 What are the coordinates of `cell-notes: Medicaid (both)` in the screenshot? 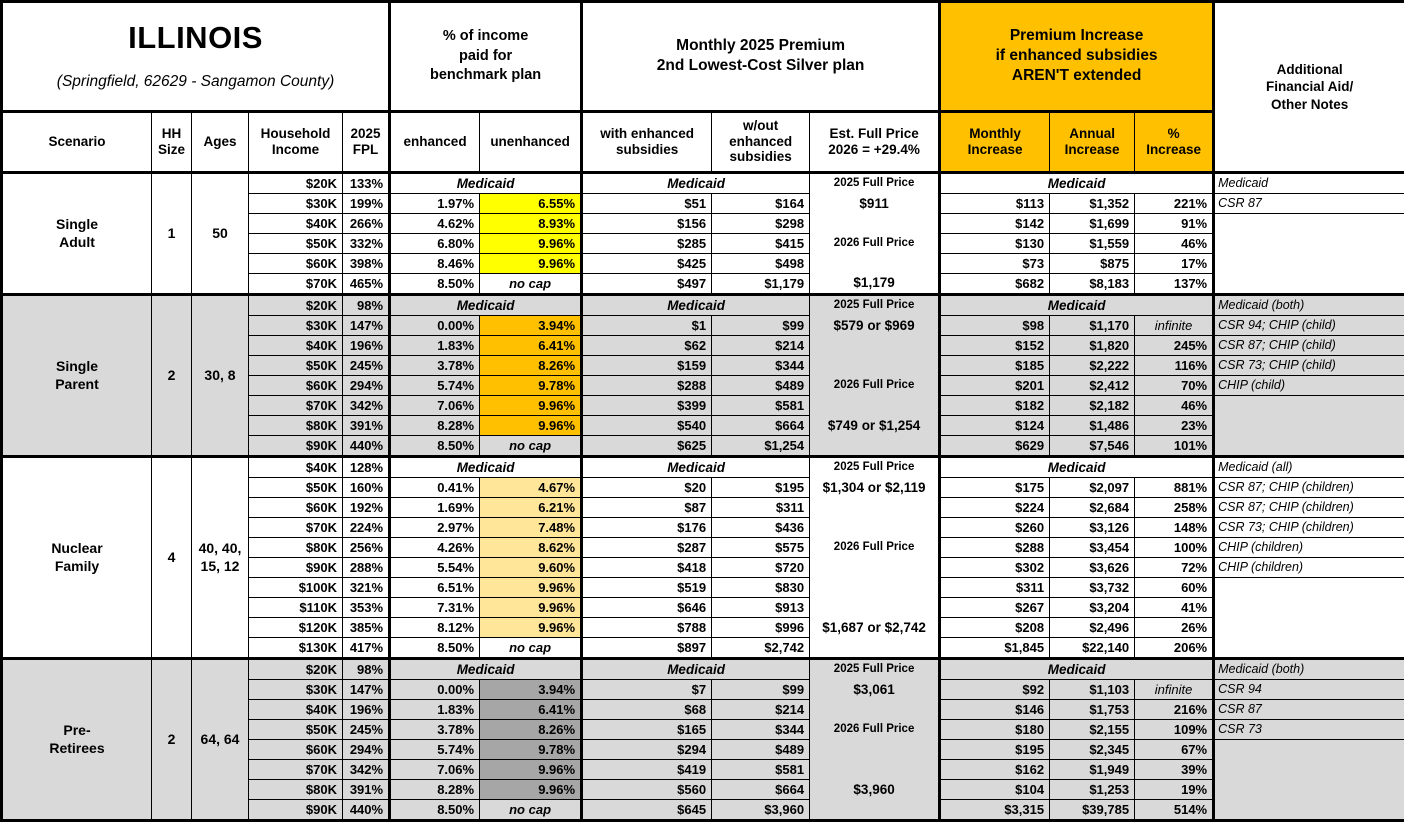 It's located at (1309, 668).